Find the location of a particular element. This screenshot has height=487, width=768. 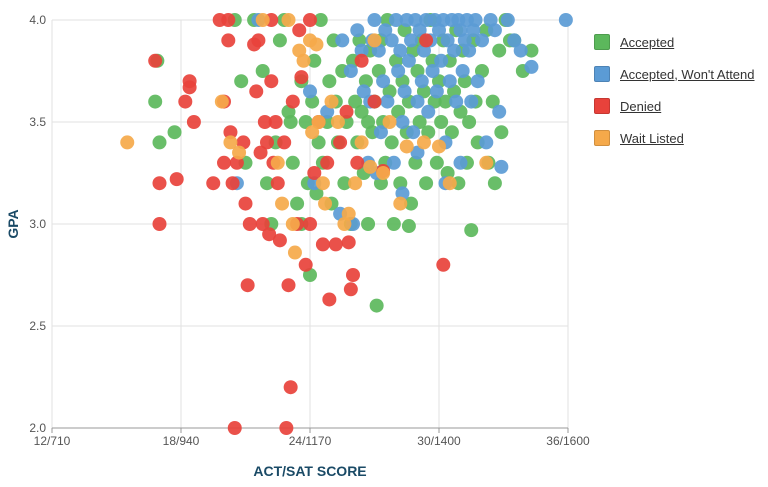

legend-label-accepted-wont-attend: Accepted, Won't Attend is located at coordinates (687, 74).